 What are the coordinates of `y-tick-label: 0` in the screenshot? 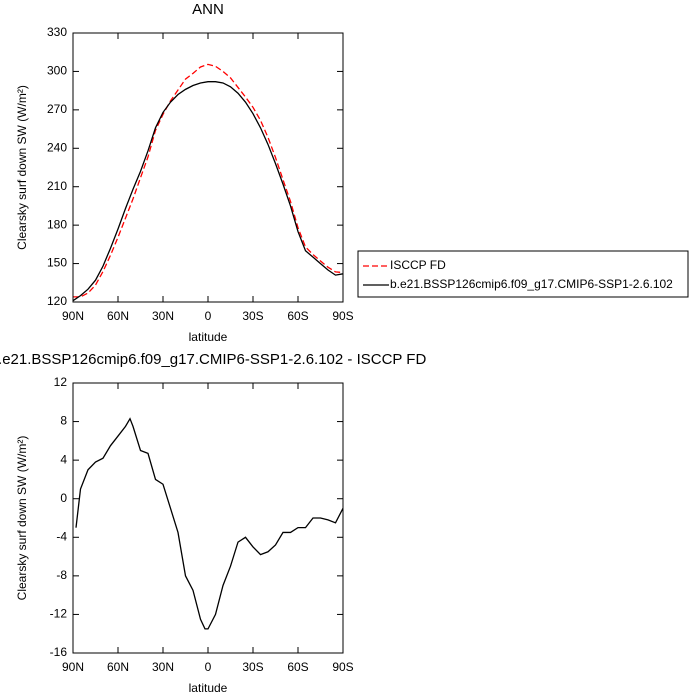 It's located at (63, 498).